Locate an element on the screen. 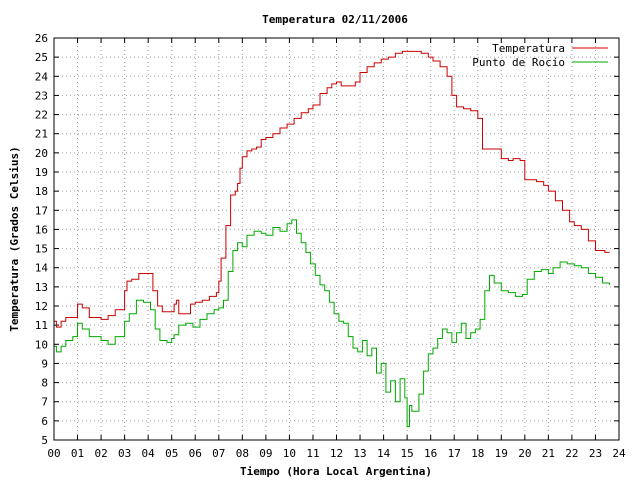 The image size is (640, 480). x-tick-label: 00 is located at coordinates (53, 453).